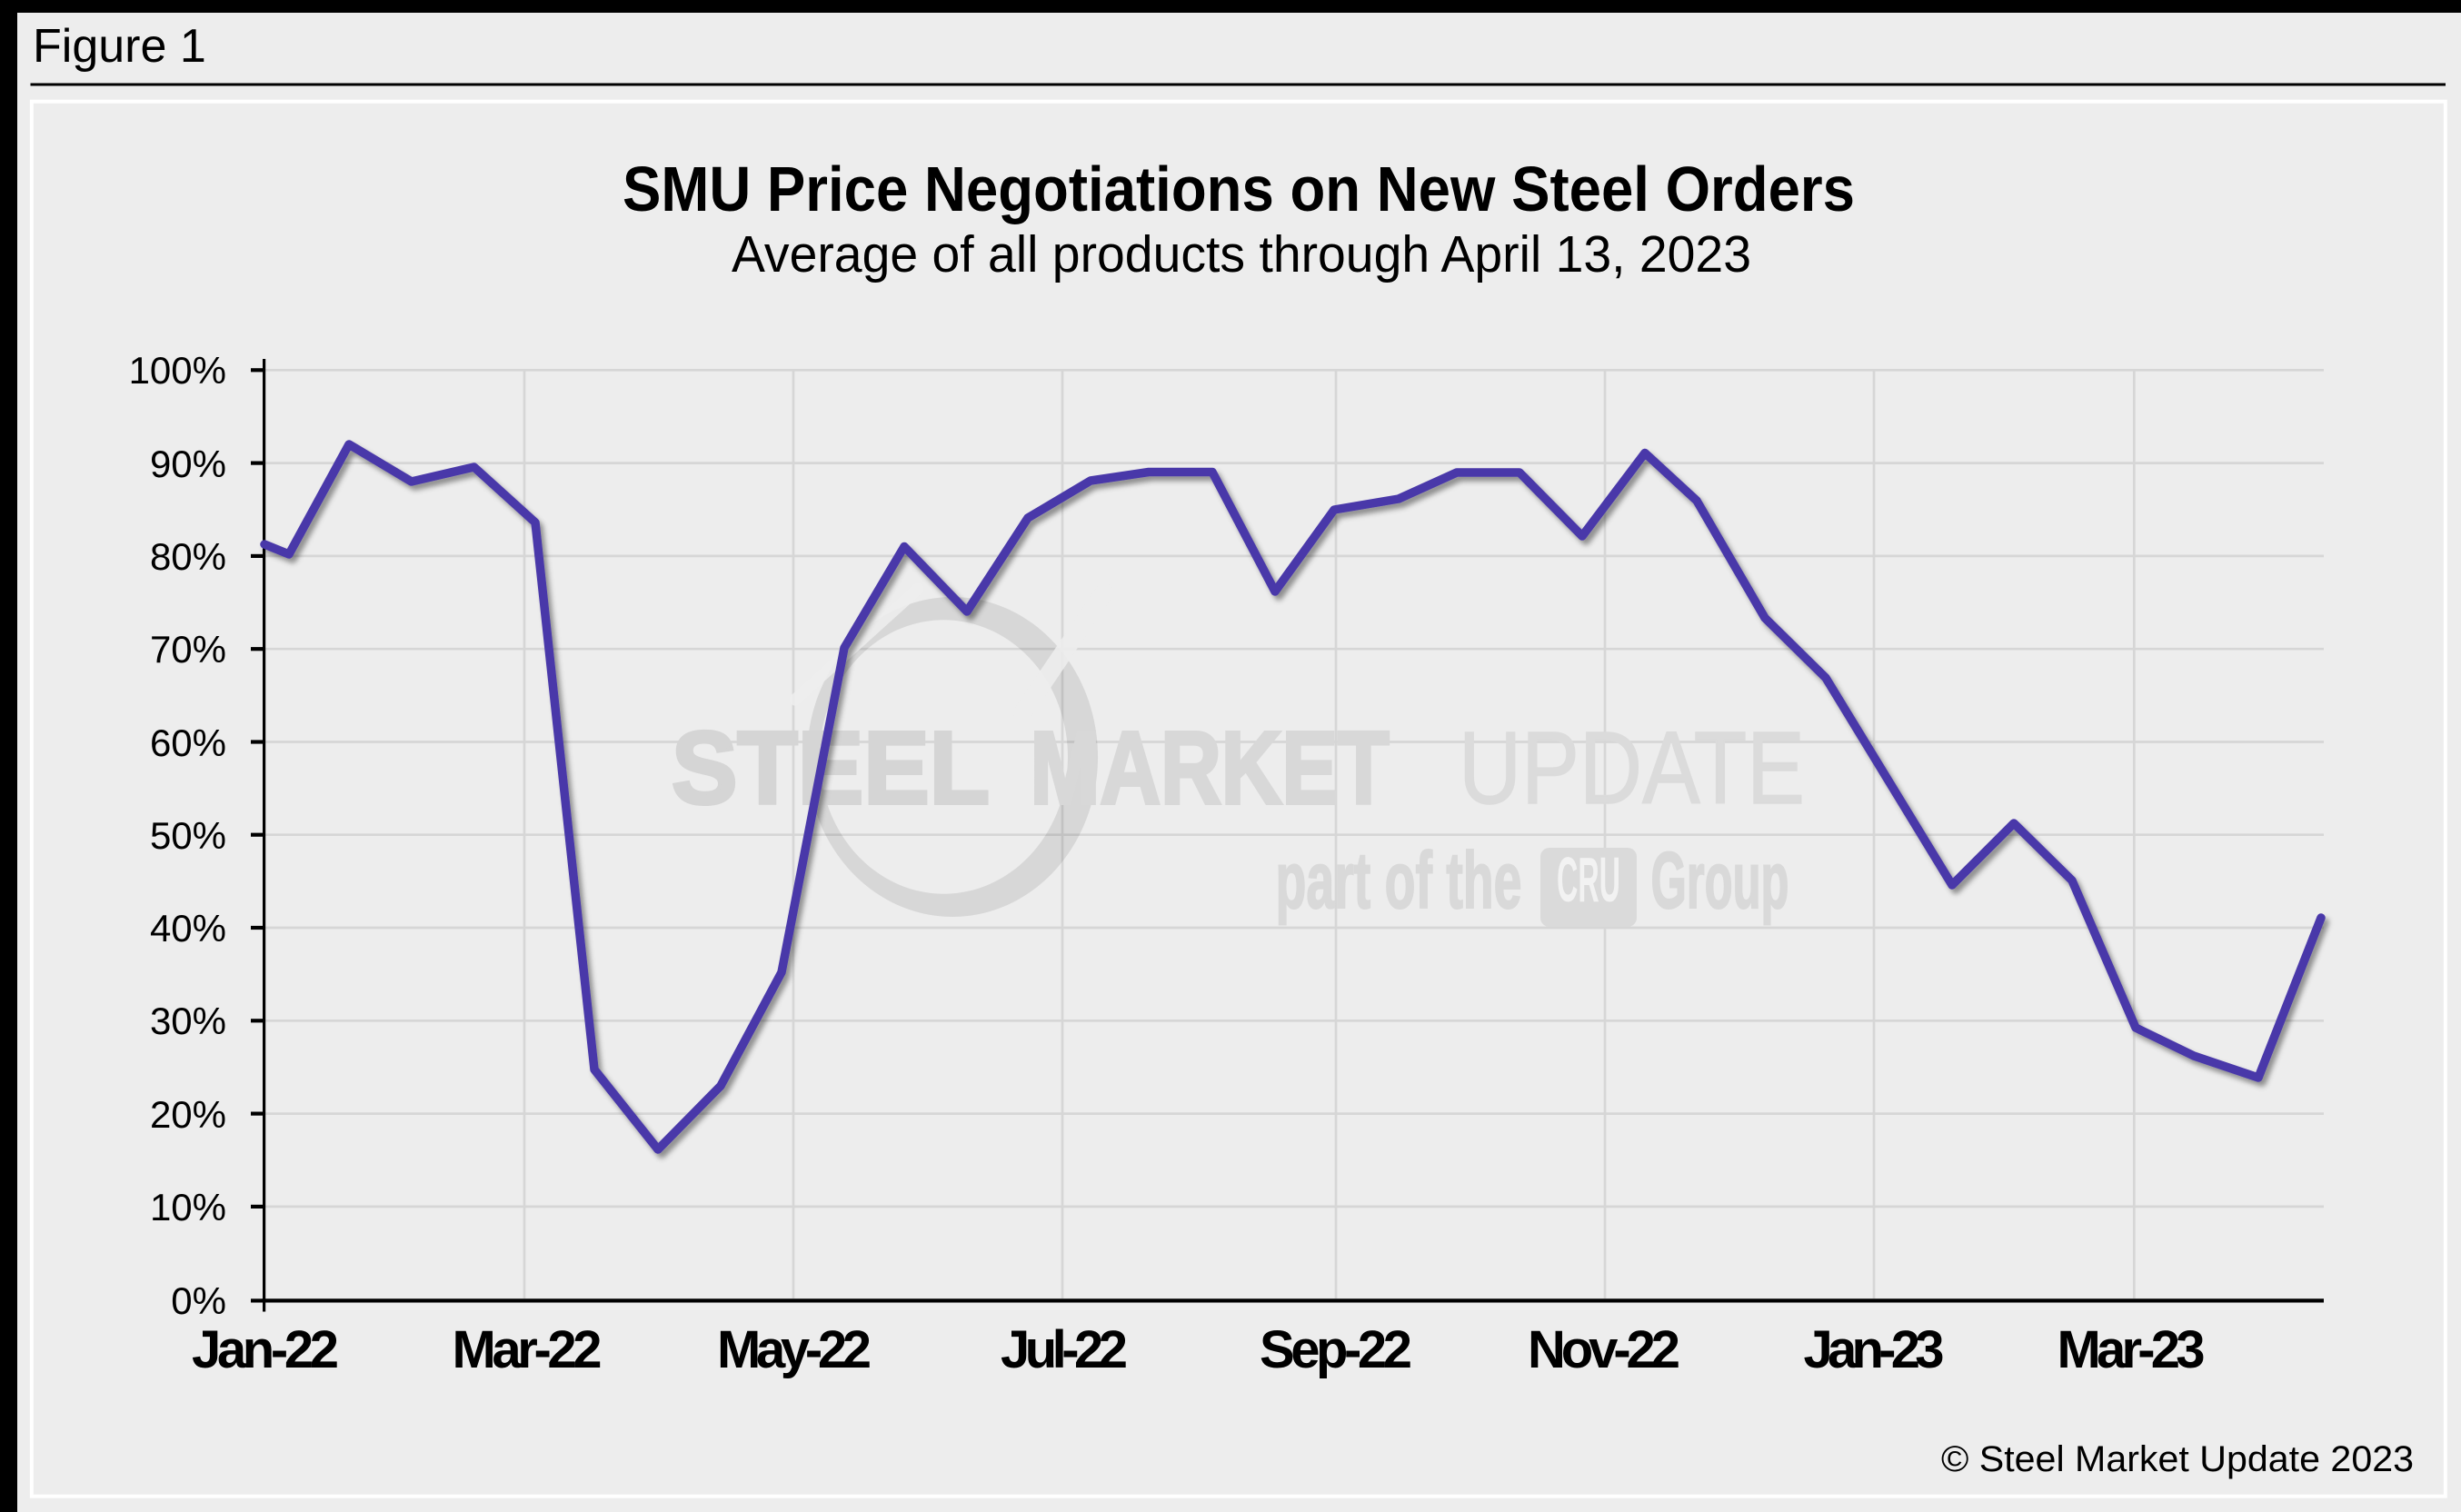  Describe the element at coordinates (1588, 879) in the screenshot. I see `svg-text: CRU` at that location.